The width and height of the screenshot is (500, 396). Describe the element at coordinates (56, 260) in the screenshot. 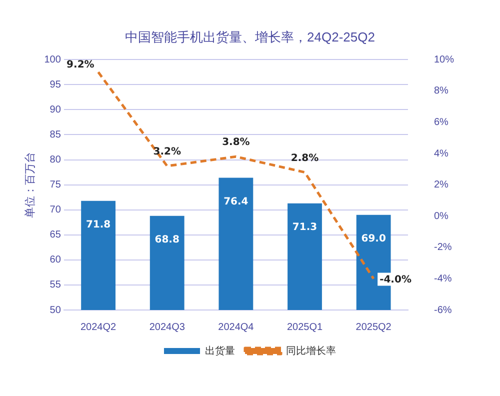

I see `y-tick-label: 60` at that location.